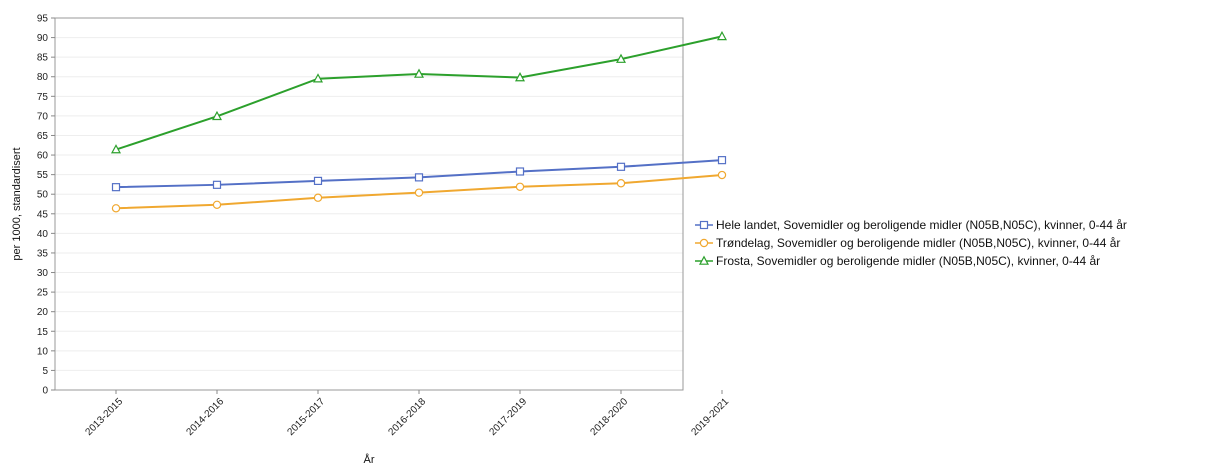 The image size is (1216, 468). I want to click on x-tick-label: 2019-2021, so click(711, 417).